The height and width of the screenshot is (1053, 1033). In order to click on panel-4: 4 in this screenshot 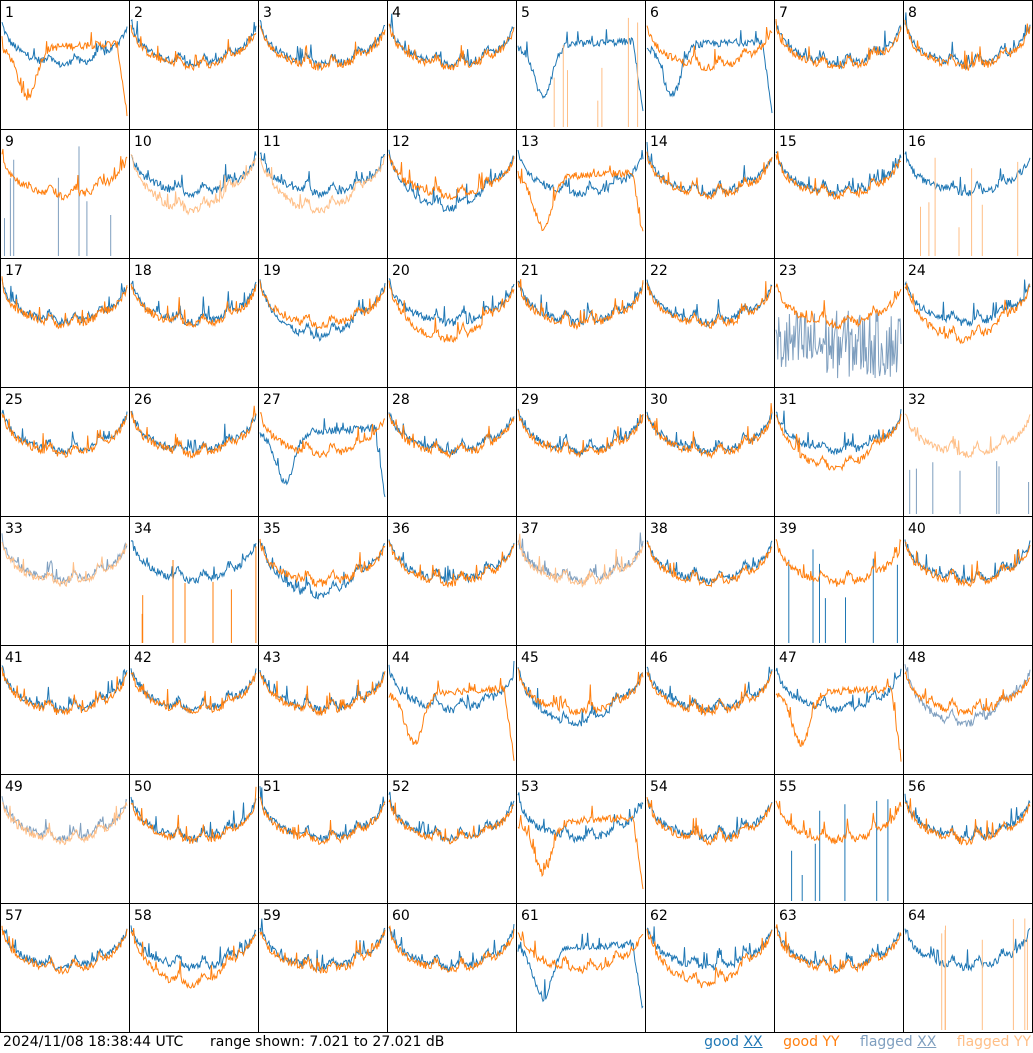, I will do `click(452, 65)`.